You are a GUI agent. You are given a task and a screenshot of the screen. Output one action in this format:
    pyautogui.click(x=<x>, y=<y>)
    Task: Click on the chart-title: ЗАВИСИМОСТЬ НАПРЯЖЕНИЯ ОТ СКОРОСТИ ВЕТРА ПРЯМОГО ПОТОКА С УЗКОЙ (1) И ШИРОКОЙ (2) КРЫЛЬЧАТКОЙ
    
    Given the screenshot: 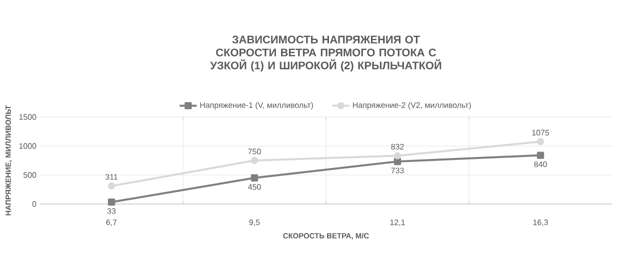 What is the action you would take?
    pyautogui.click(x=326, y=54)
    